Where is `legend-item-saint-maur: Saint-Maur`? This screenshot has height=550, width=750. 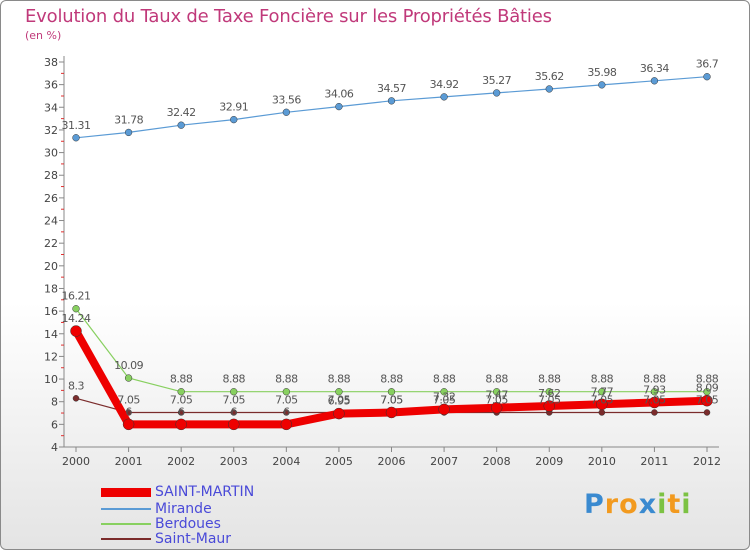 legend-item-saint-maur: Saint-Maur is located at coordinates (166, 539).